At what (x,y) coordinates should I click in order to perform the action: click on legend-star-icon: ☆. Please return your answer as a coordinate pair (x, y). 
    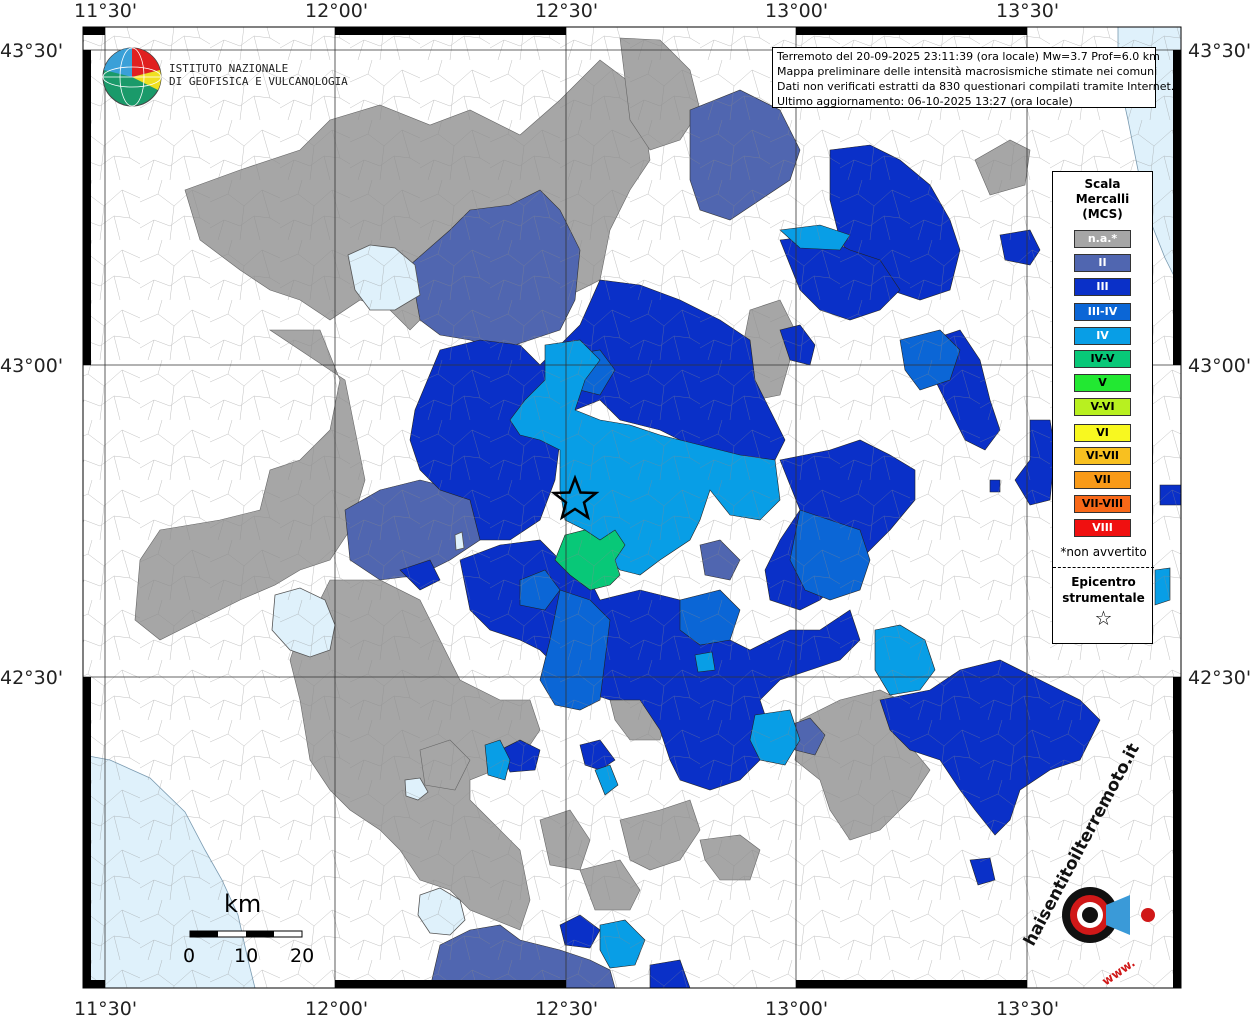
    Looking at the image, I should click on (1103, 618).